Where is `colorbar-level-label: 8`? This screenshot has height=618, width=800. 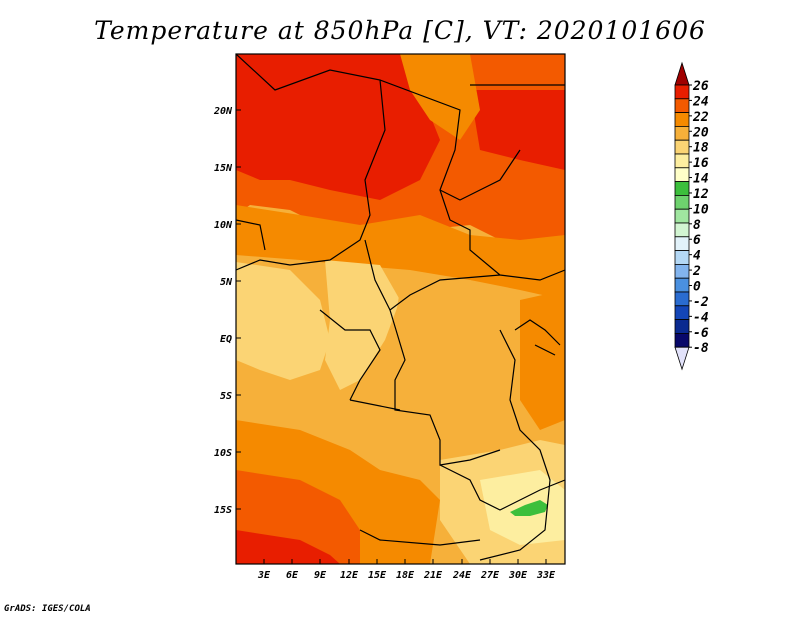 colorbar-level-label: 8 is located at coordinates (697, 225).